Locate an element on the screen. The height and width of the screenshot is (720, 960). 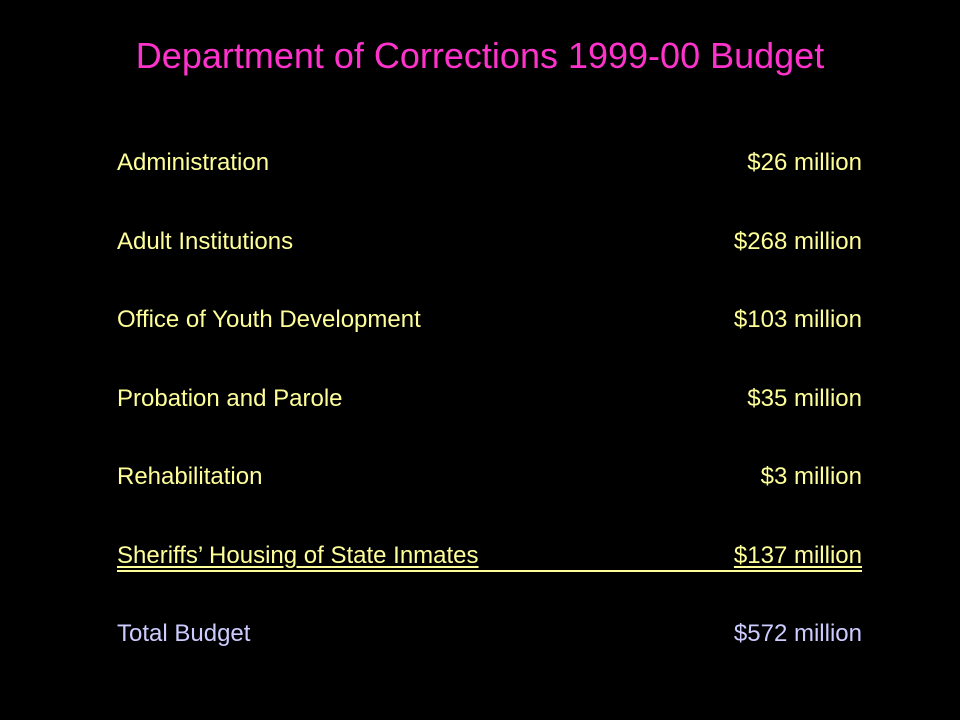
budget-row-youth-development: Office of Youth Development $103 million is located at coordinates (489, 336).